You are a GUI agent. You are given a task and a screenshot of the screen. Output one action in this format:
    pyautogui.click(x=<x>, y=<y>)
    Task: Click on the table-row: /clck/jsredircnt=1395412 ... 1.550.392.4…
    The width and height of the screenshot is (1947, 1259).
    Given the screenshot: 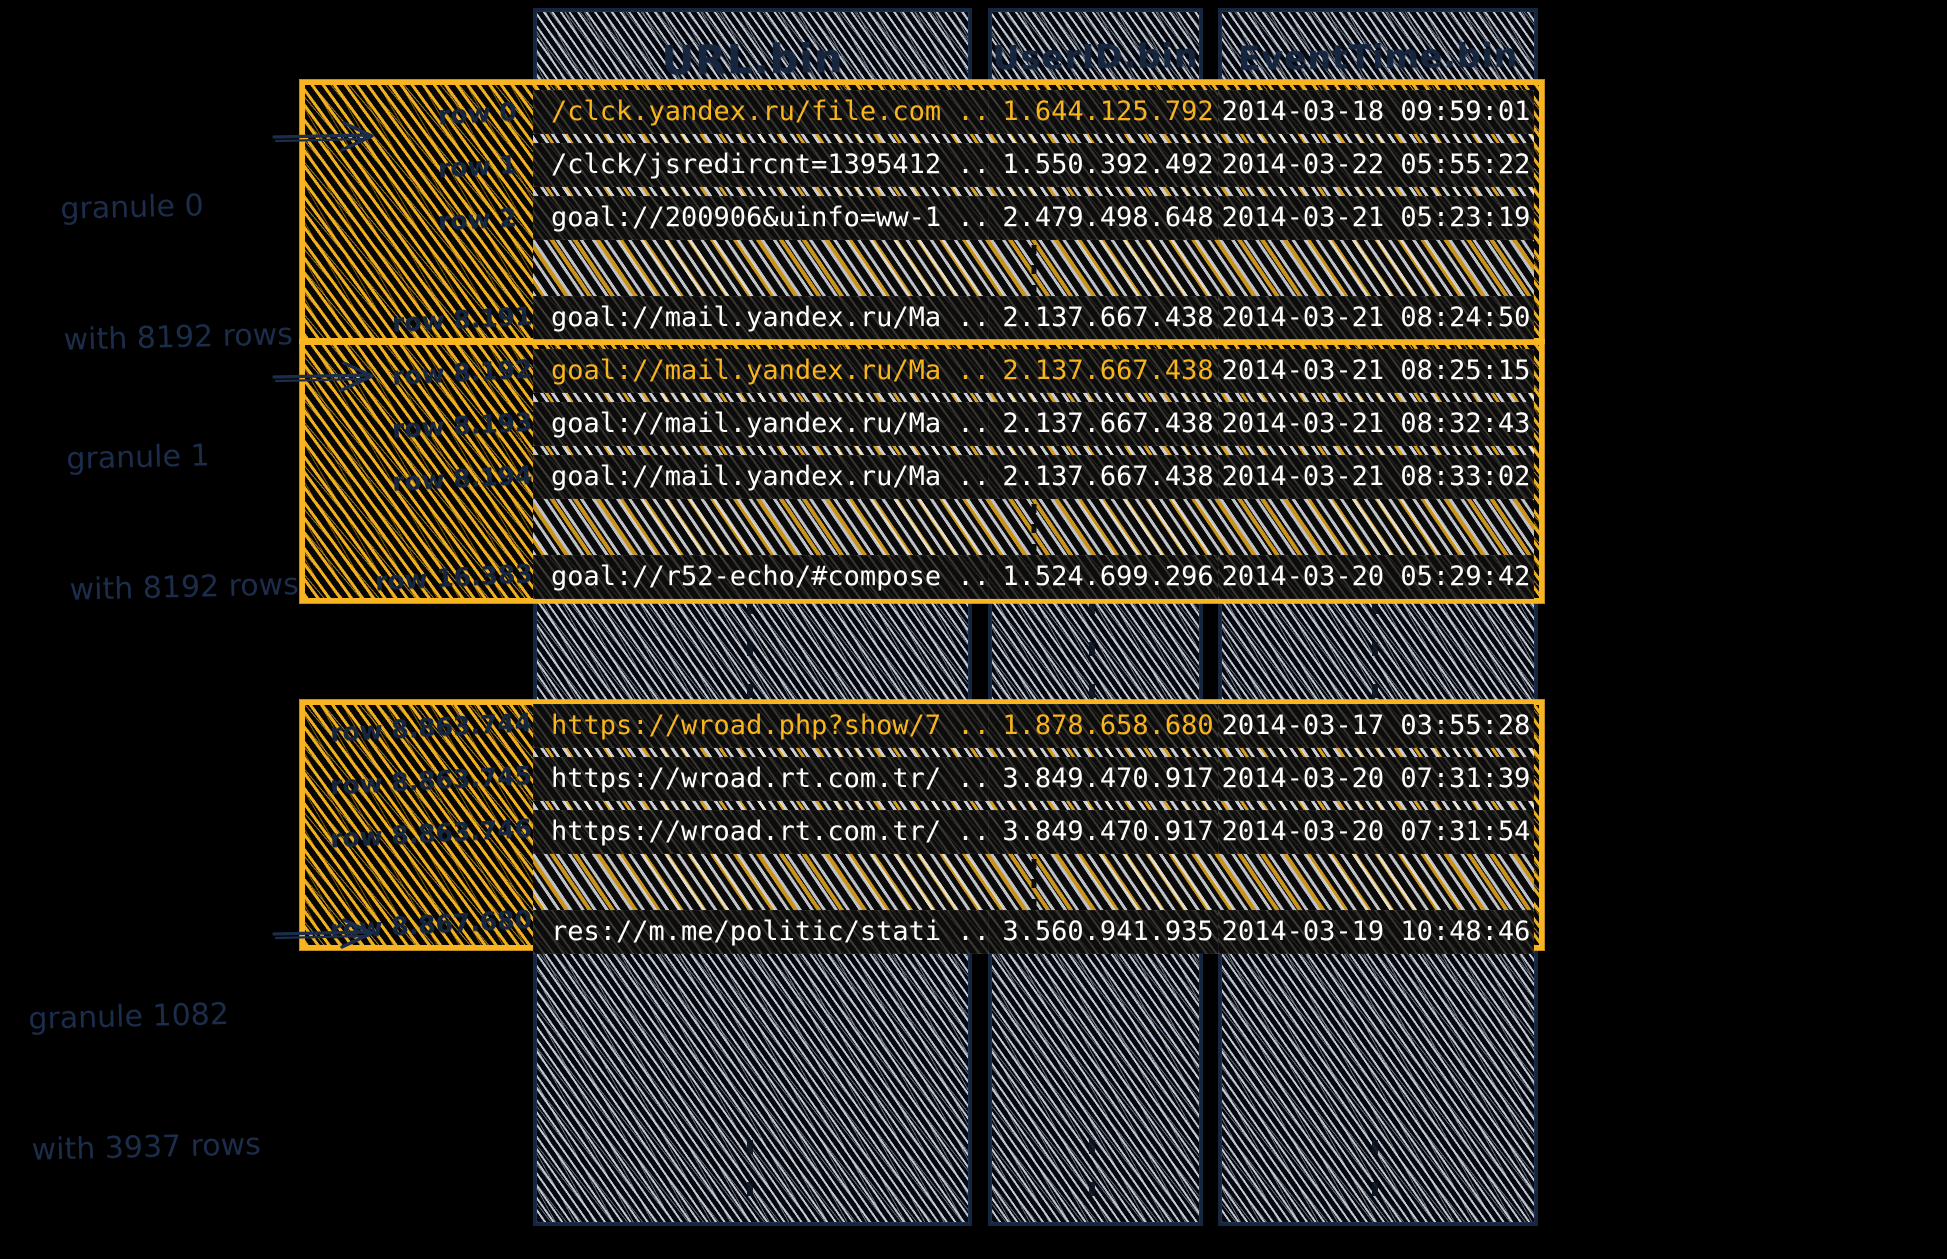 What is the action you would take?
    pyautogui.click(x=1033, y=165)
    